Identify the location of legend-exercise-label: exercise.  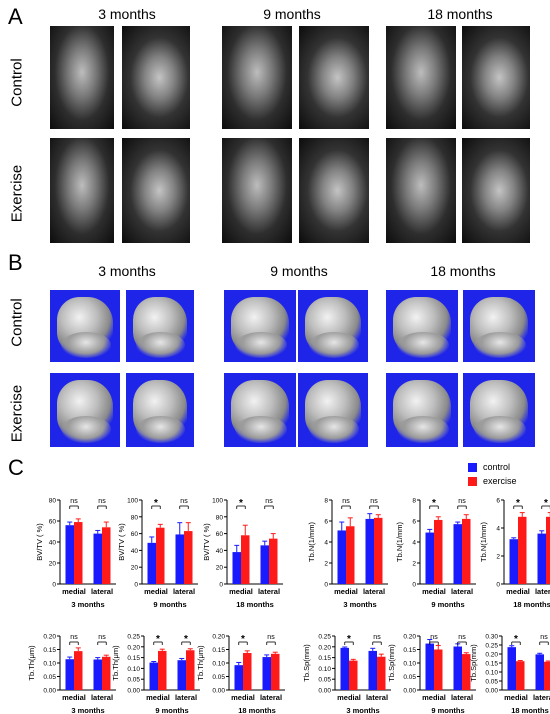
(500, 481).